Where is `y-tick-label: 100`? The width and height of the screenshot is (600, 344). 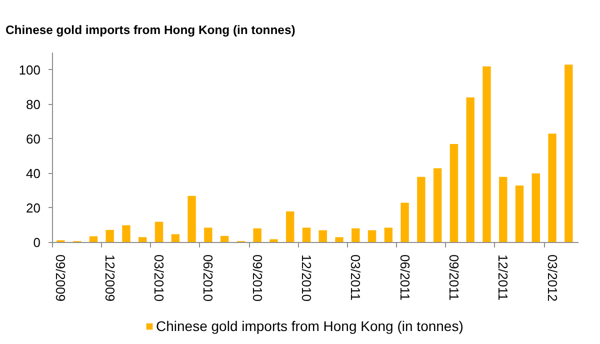 y-tick-label: 100 is located at coordinates (29, 70).